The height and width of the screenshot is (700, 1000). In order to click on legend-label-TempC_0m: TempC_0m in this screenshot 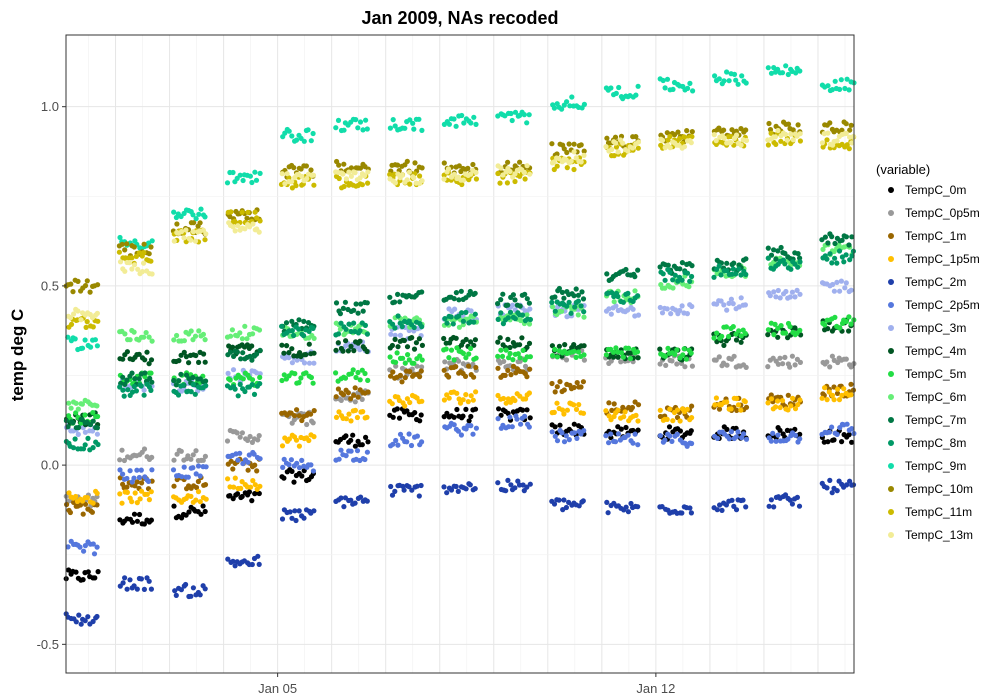, I will do `click(935, 190)`.